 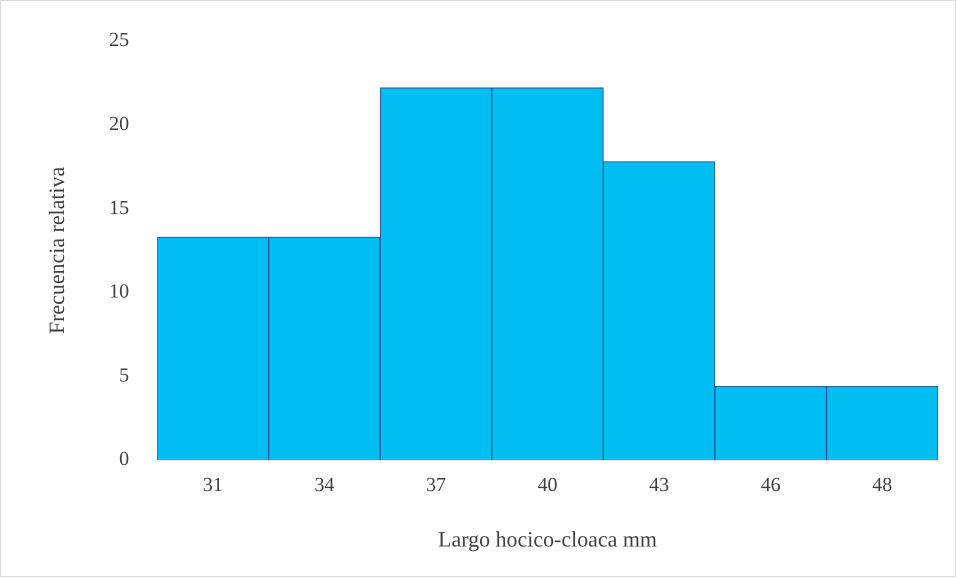 I want to click on y-tick-label: 10, so click(x=119, y=291).